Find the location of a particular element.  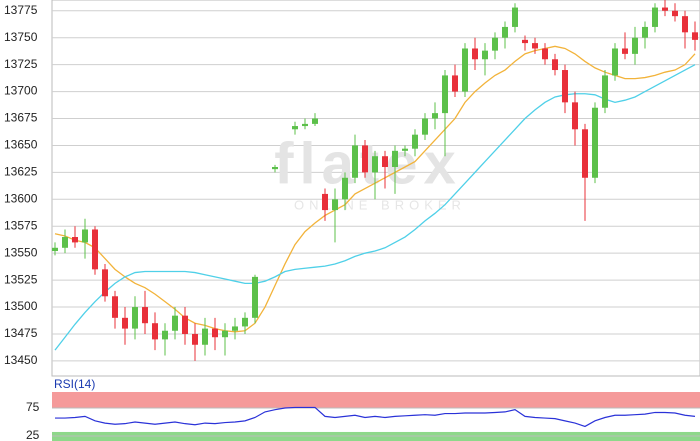

y-tick-label: 13775 is located at coordinates (21, 10).